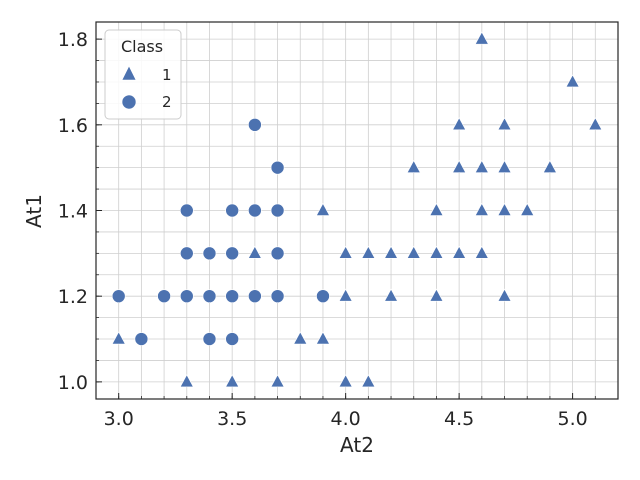 The image size is (640, 480). Describe the element at coordinates (459, 419) in the screenshot. I see `x-tick-label: 4.5` at that location.